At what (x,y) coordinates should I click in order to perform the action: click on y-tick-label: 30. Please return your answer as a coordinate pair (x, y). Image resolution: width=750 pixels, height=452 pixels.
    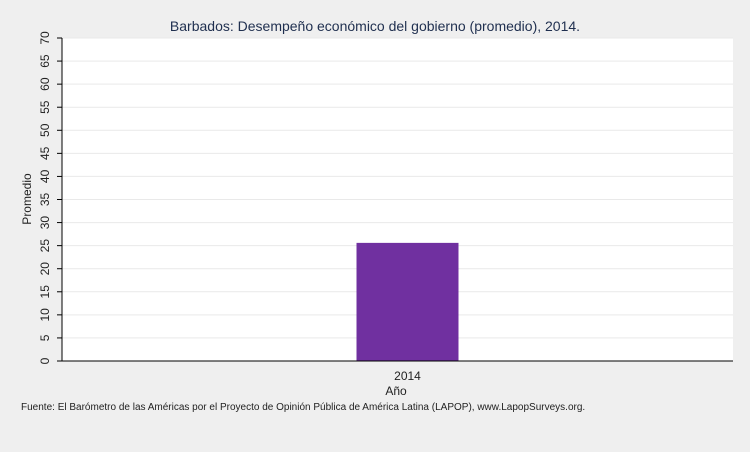
    Looking at the image, I should click on (45, 223).